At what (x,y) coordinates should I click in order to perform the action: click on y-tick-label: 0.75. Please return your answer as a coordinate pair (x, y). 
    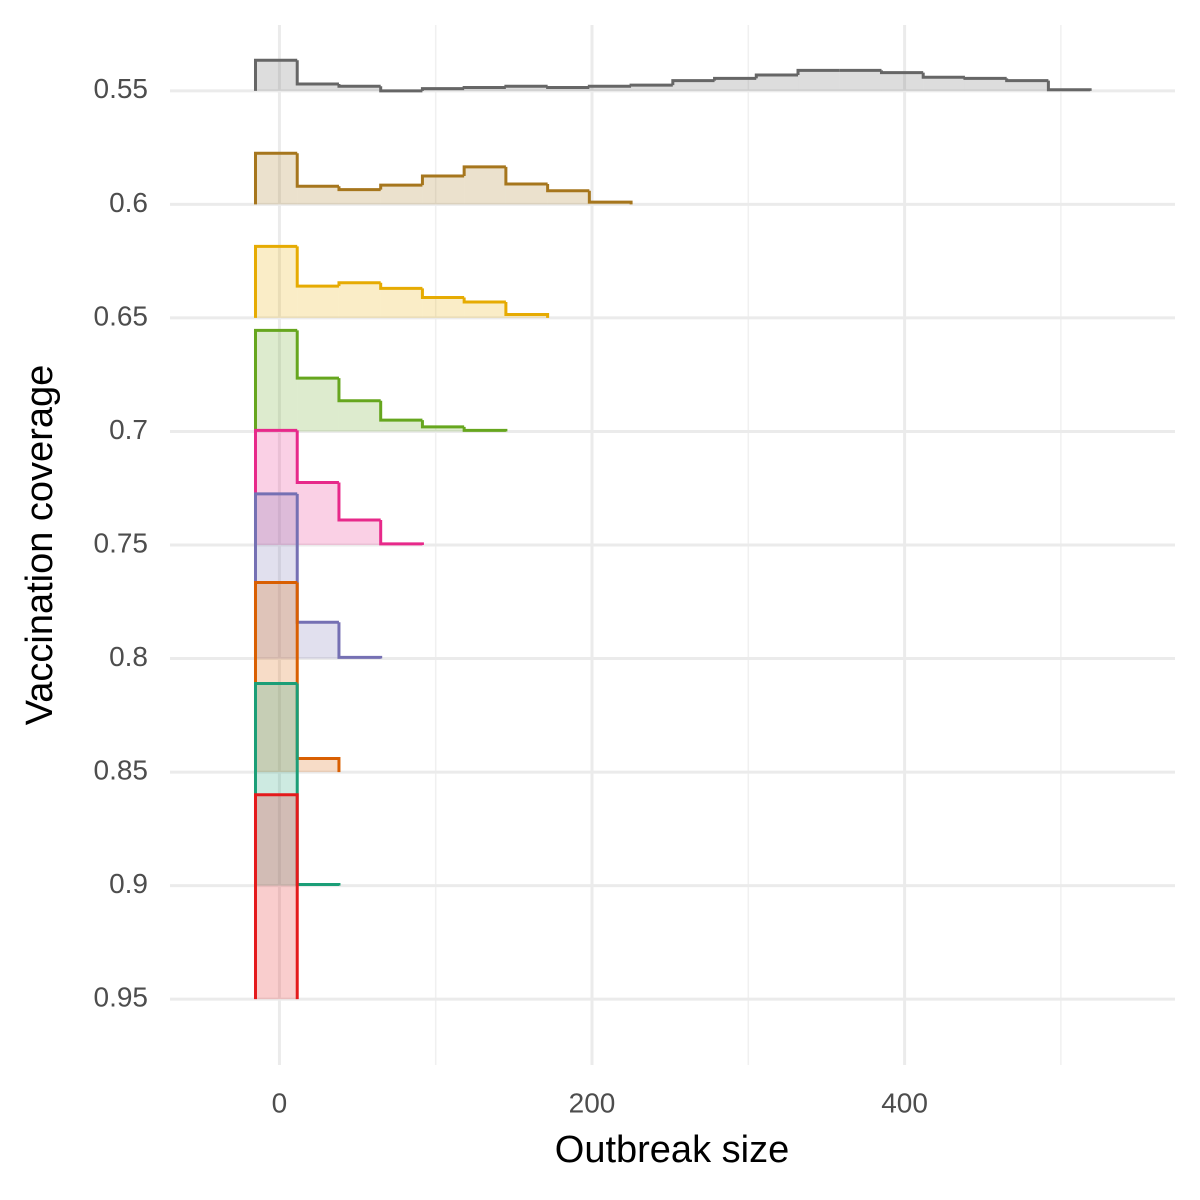
    Looking at the image, I should click on (121, 542).